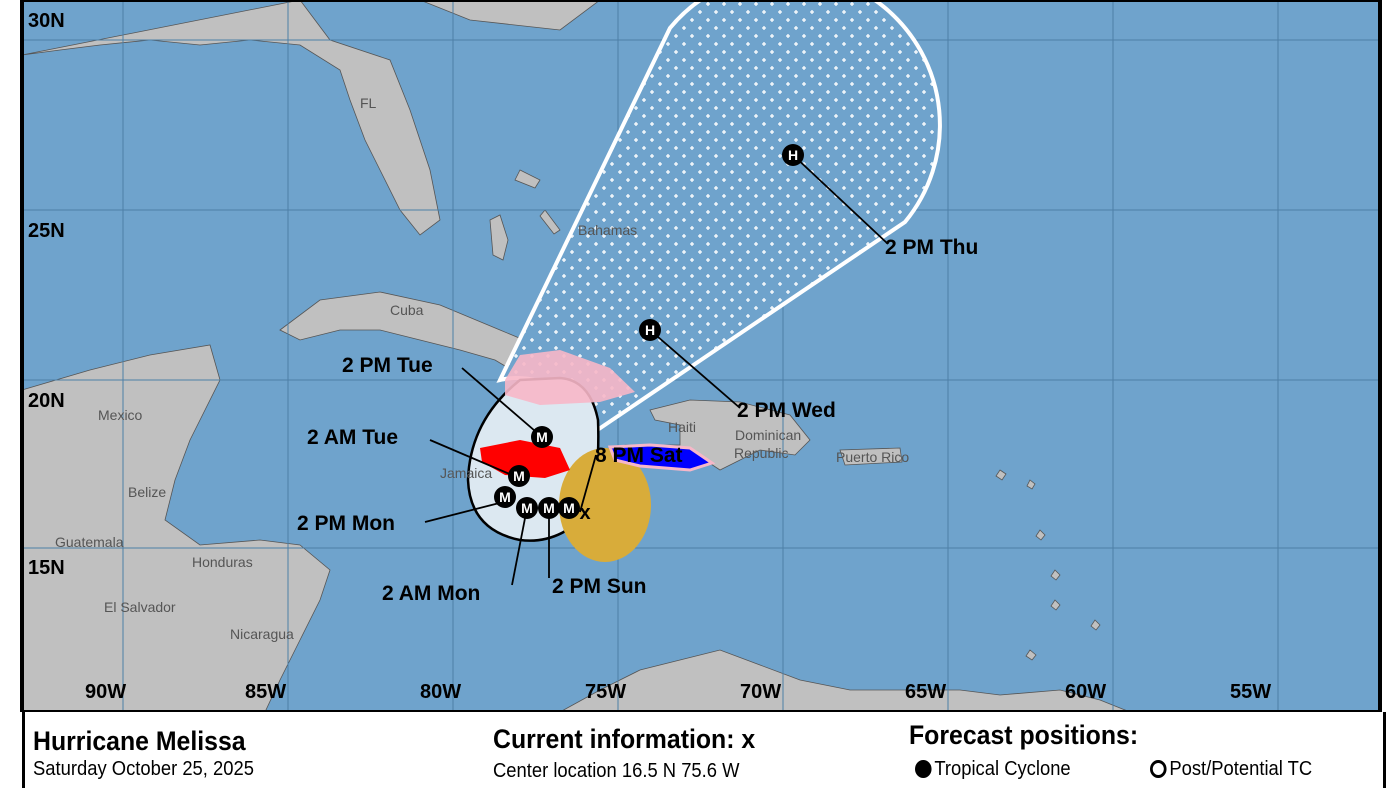 This screenshot has width=1400, height=788. What do you see at coordinates (368, 103) in the screenshot?
I see `svg-text: FL` at bounding box center [368, 103].